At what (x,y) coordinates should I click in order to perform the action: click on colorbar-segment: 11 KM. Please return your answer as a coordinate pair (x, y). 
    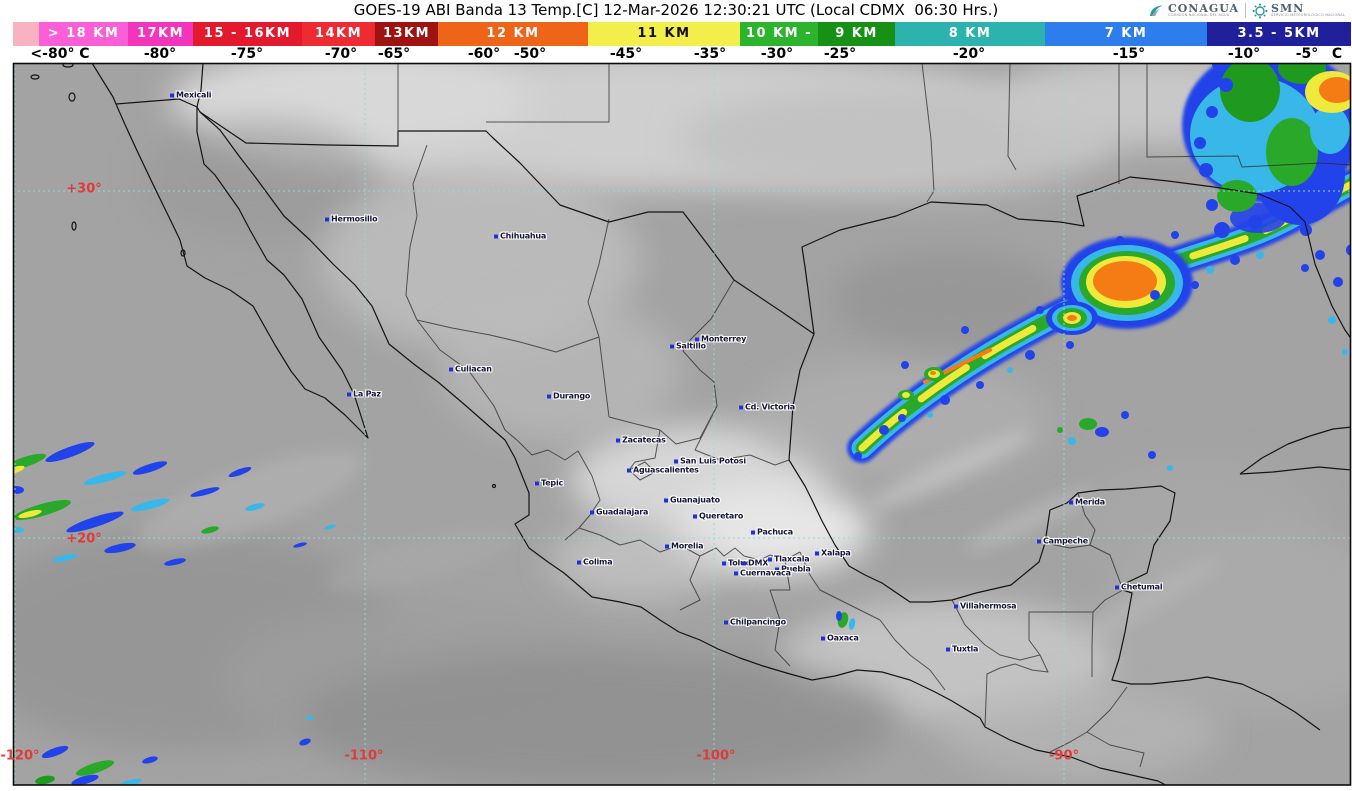
    Looking at the image, I should click on (664, 34).